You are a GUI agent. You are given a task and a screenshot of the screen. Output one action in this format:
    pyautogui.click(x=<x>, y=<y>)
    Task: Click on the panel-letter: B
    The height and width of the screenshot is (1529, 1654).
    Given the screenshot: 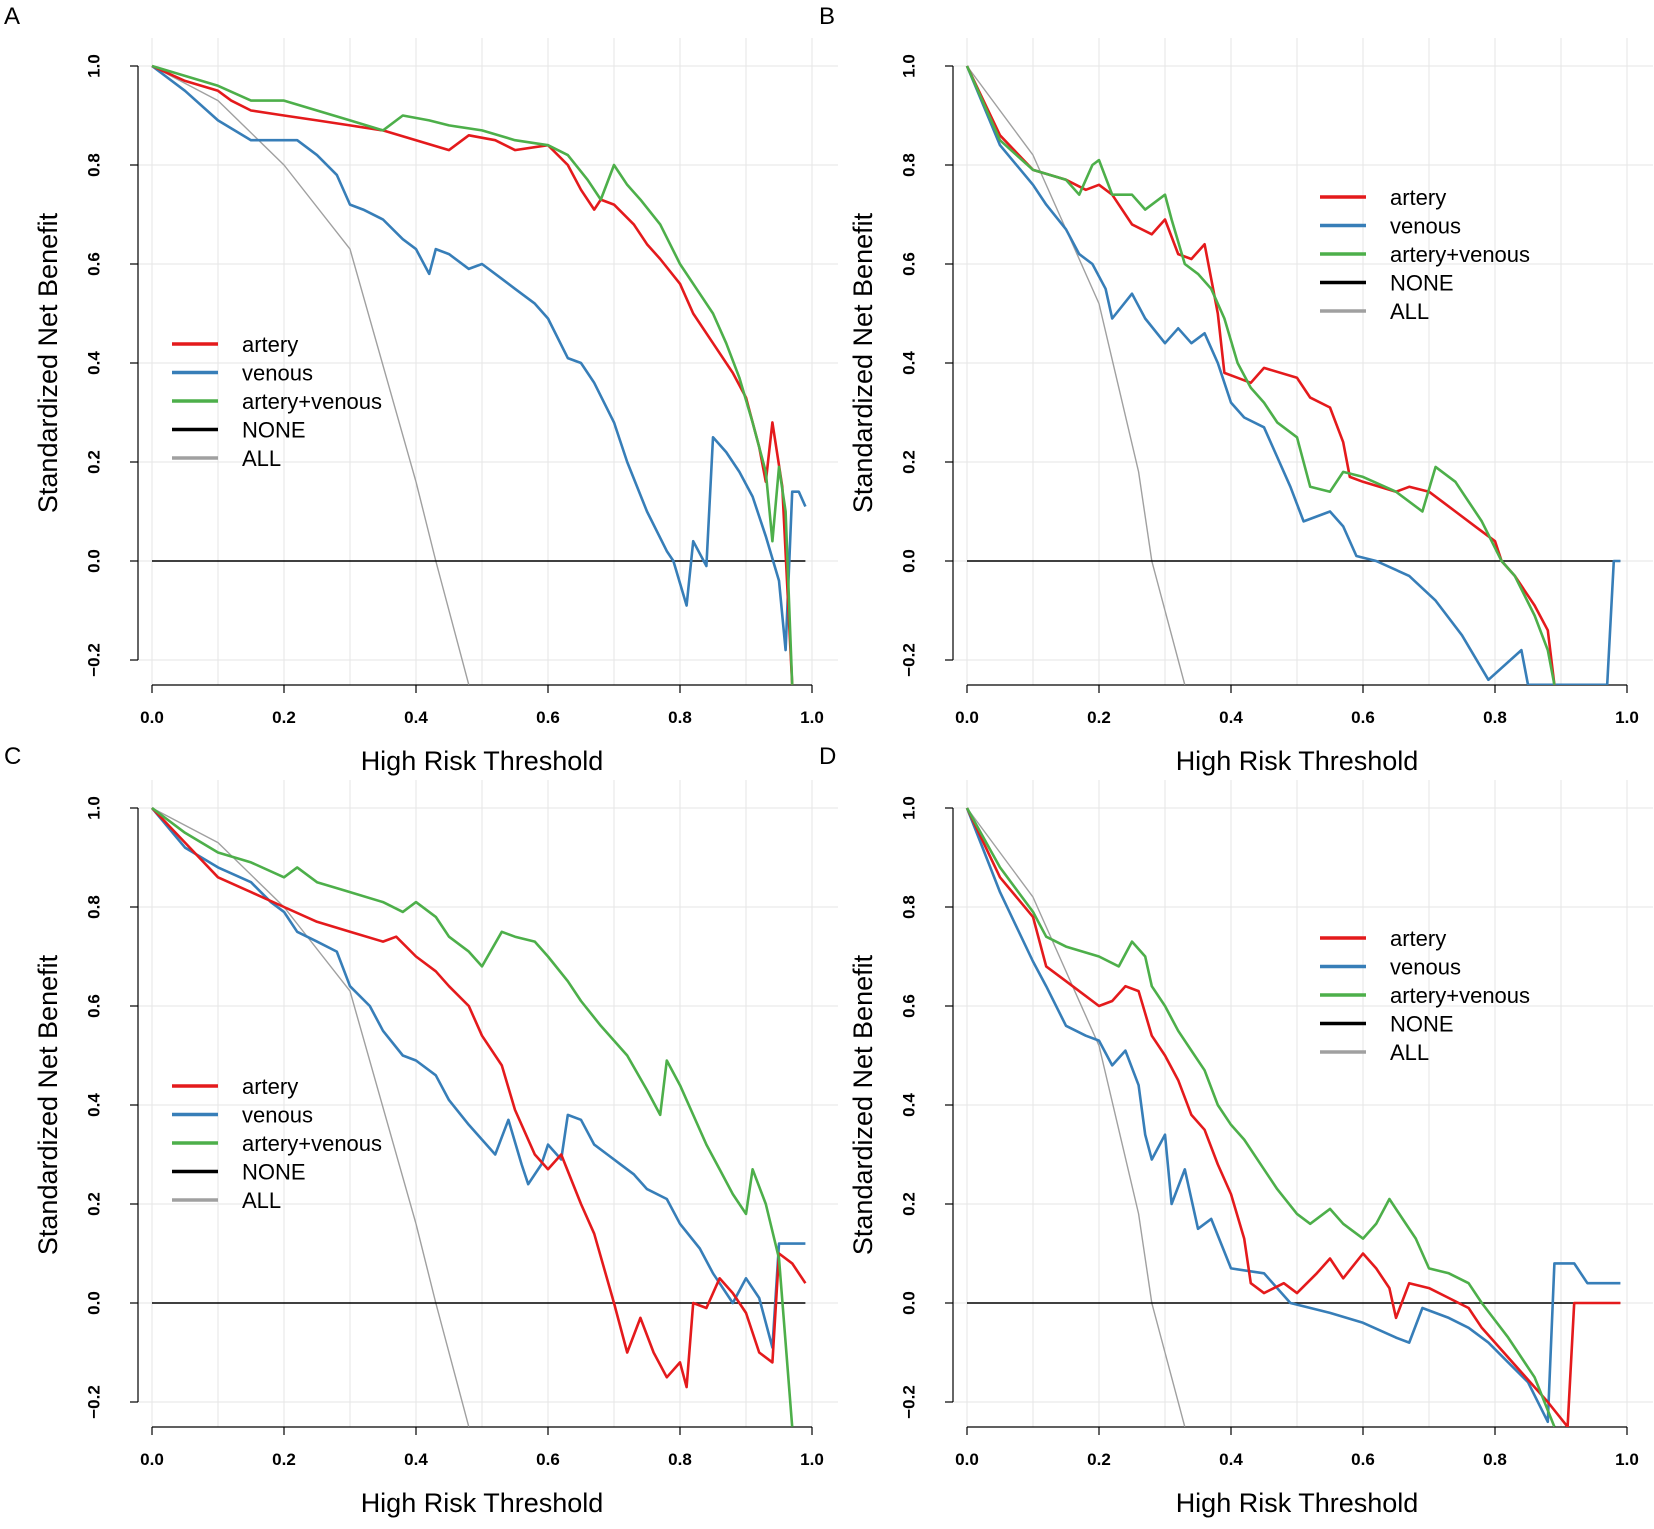 What is the action you would take?
    pyautogui.click(x=827, y=16)
    